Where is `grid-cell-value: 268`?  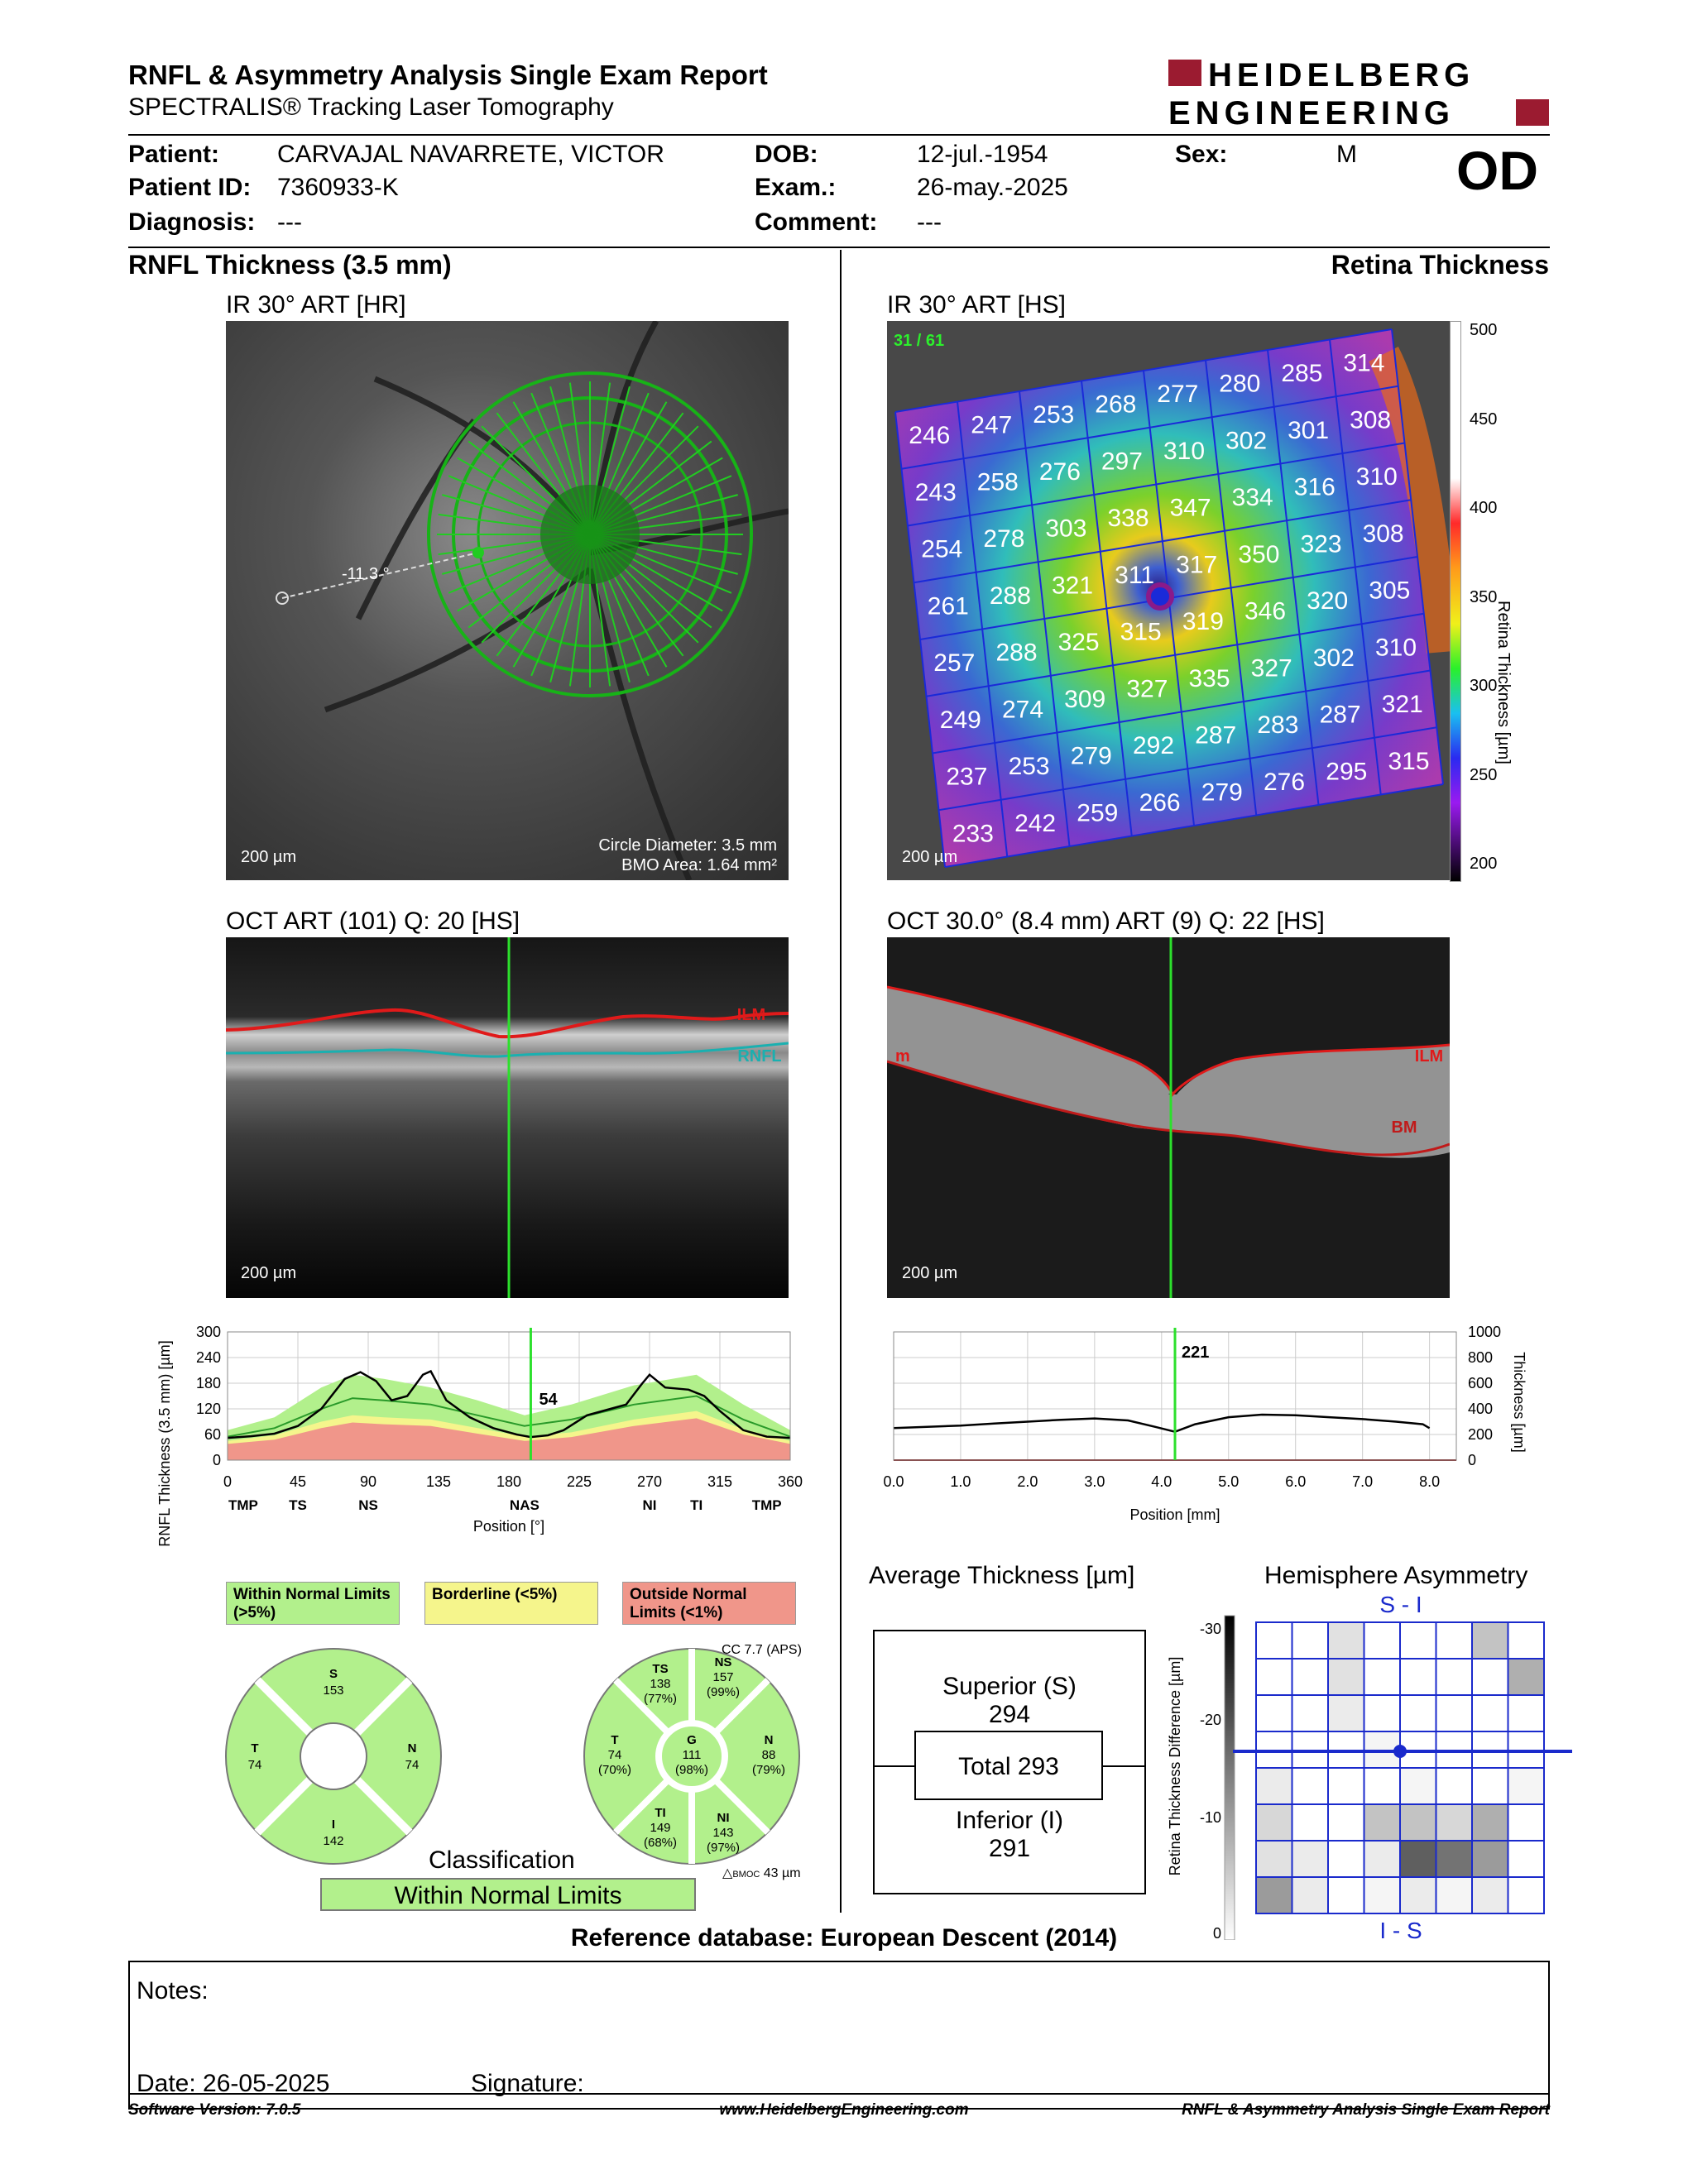 grid-cell-value: 268 is located at coordinates (1115, 405).